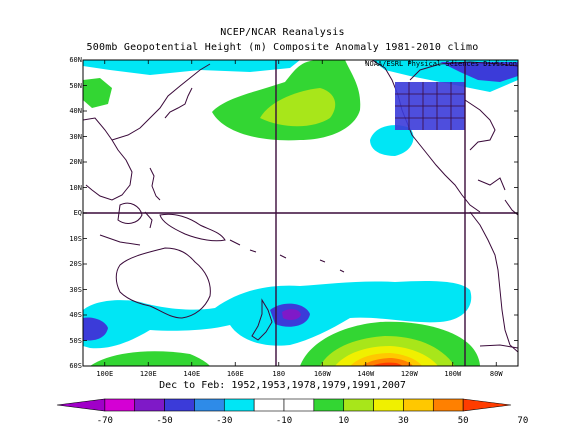  I want to click on anomaly-region-darkorange-south, so click(387, 362).